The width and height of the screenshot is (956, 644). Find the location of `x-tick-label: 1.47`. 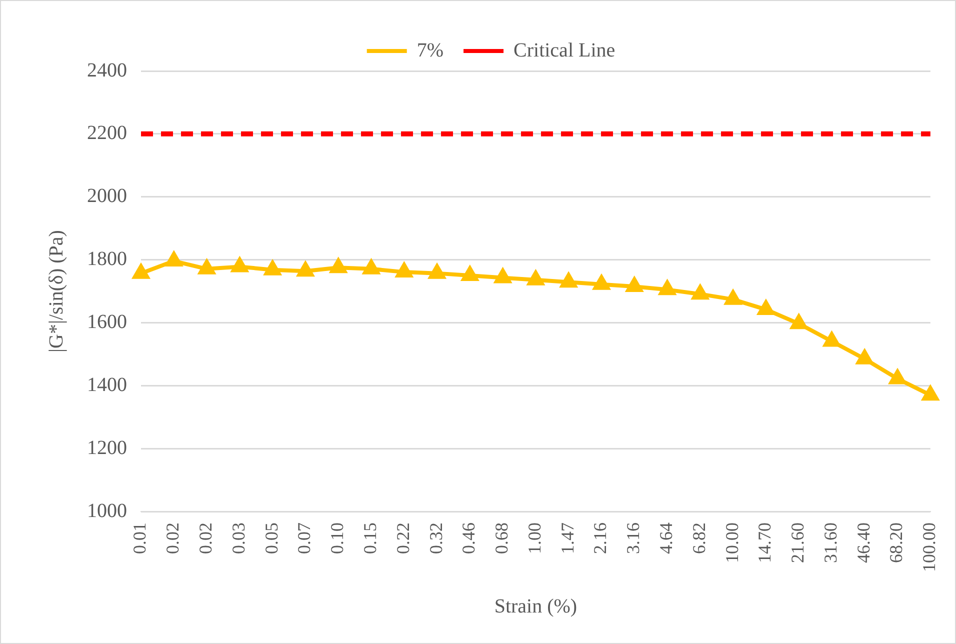

x-tick-label: 1.47 is located at coordinates (567, 538).